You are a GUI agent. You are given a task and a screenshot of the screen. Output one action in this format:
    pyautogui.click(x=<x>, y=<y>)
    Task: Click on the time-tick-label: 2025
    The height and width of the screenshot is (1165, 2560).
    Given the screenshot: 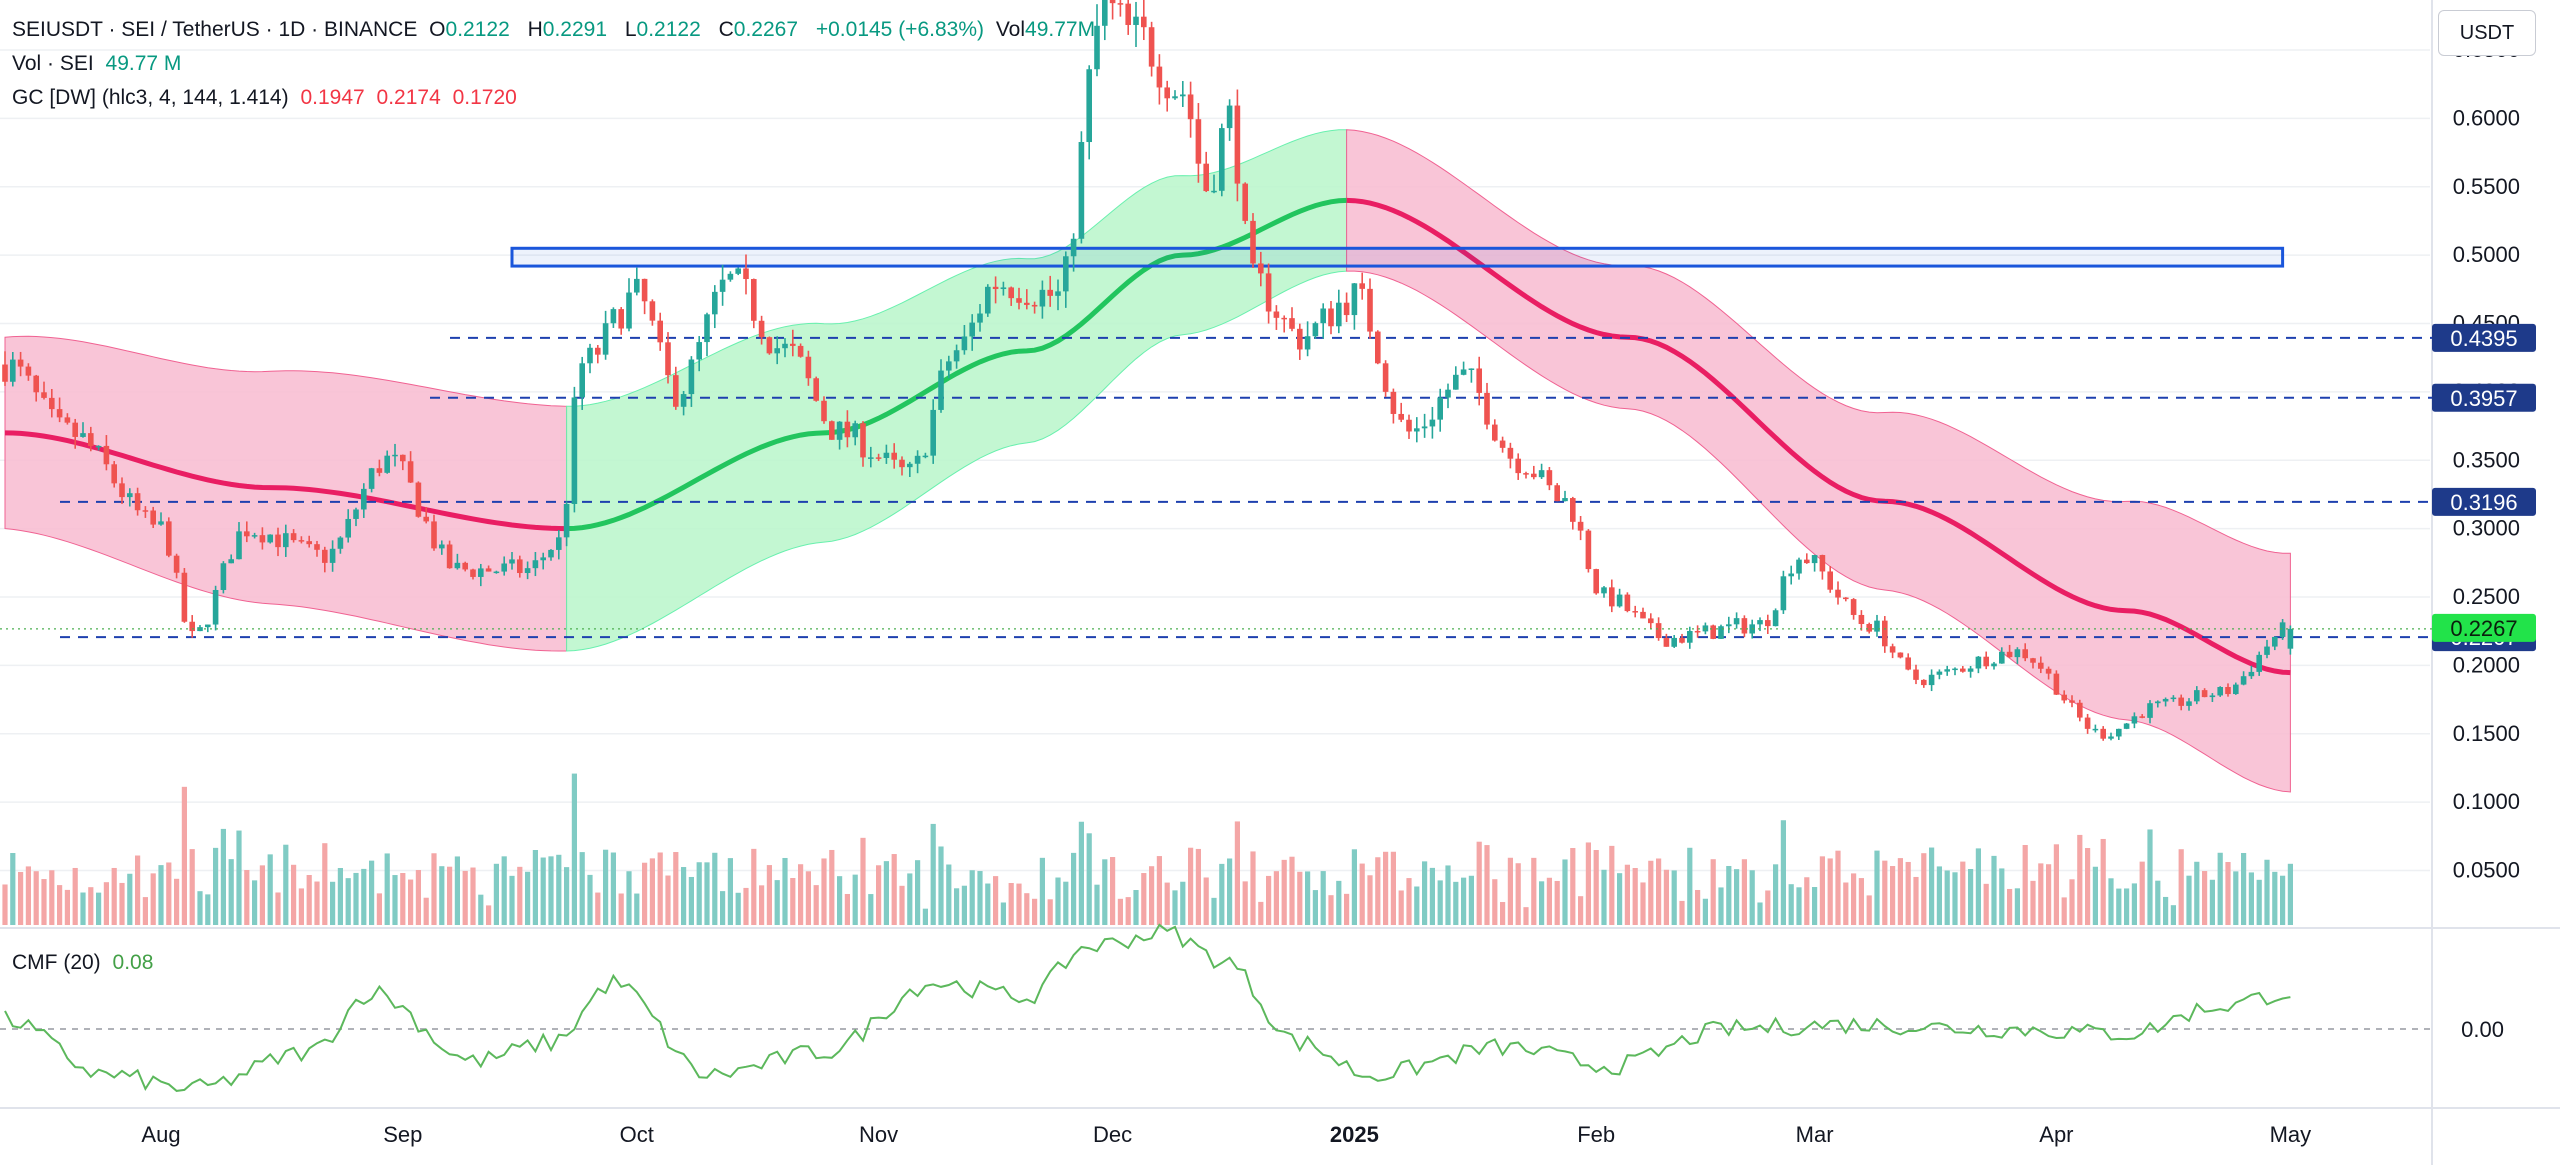 What is the action you would take?
    pyautogui.click(x=1354, y=1134)
    